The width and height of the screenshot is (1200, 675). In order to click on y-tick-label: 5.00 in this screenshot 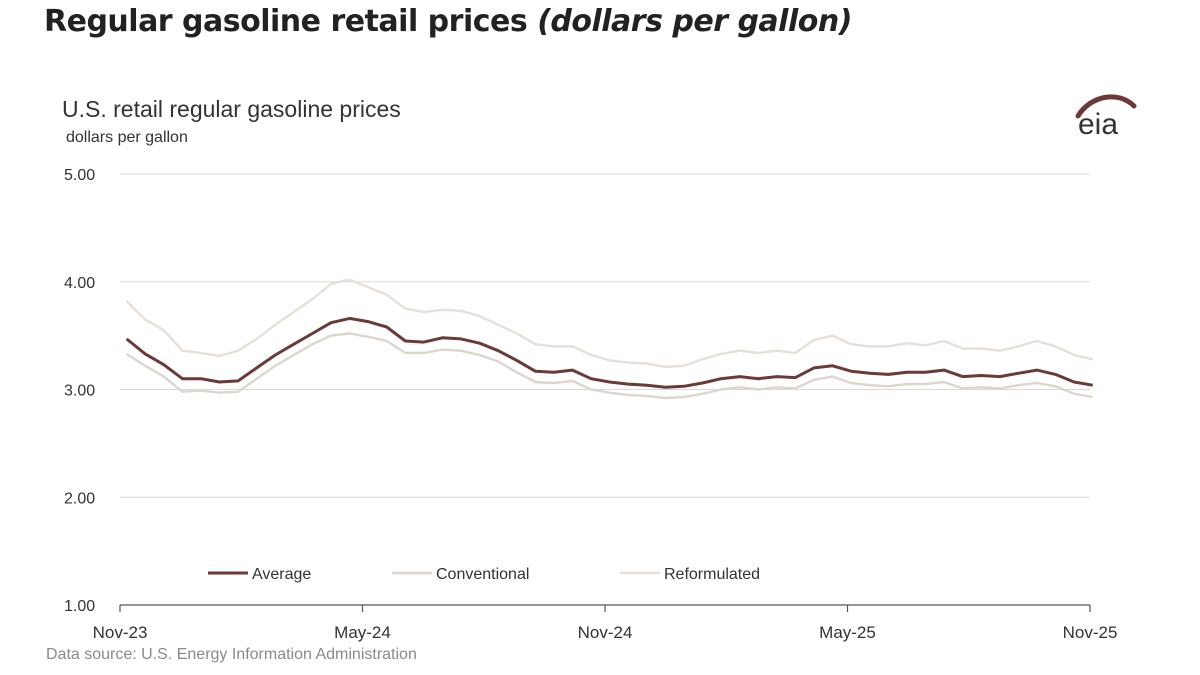, I will do `click(79, 175)`.